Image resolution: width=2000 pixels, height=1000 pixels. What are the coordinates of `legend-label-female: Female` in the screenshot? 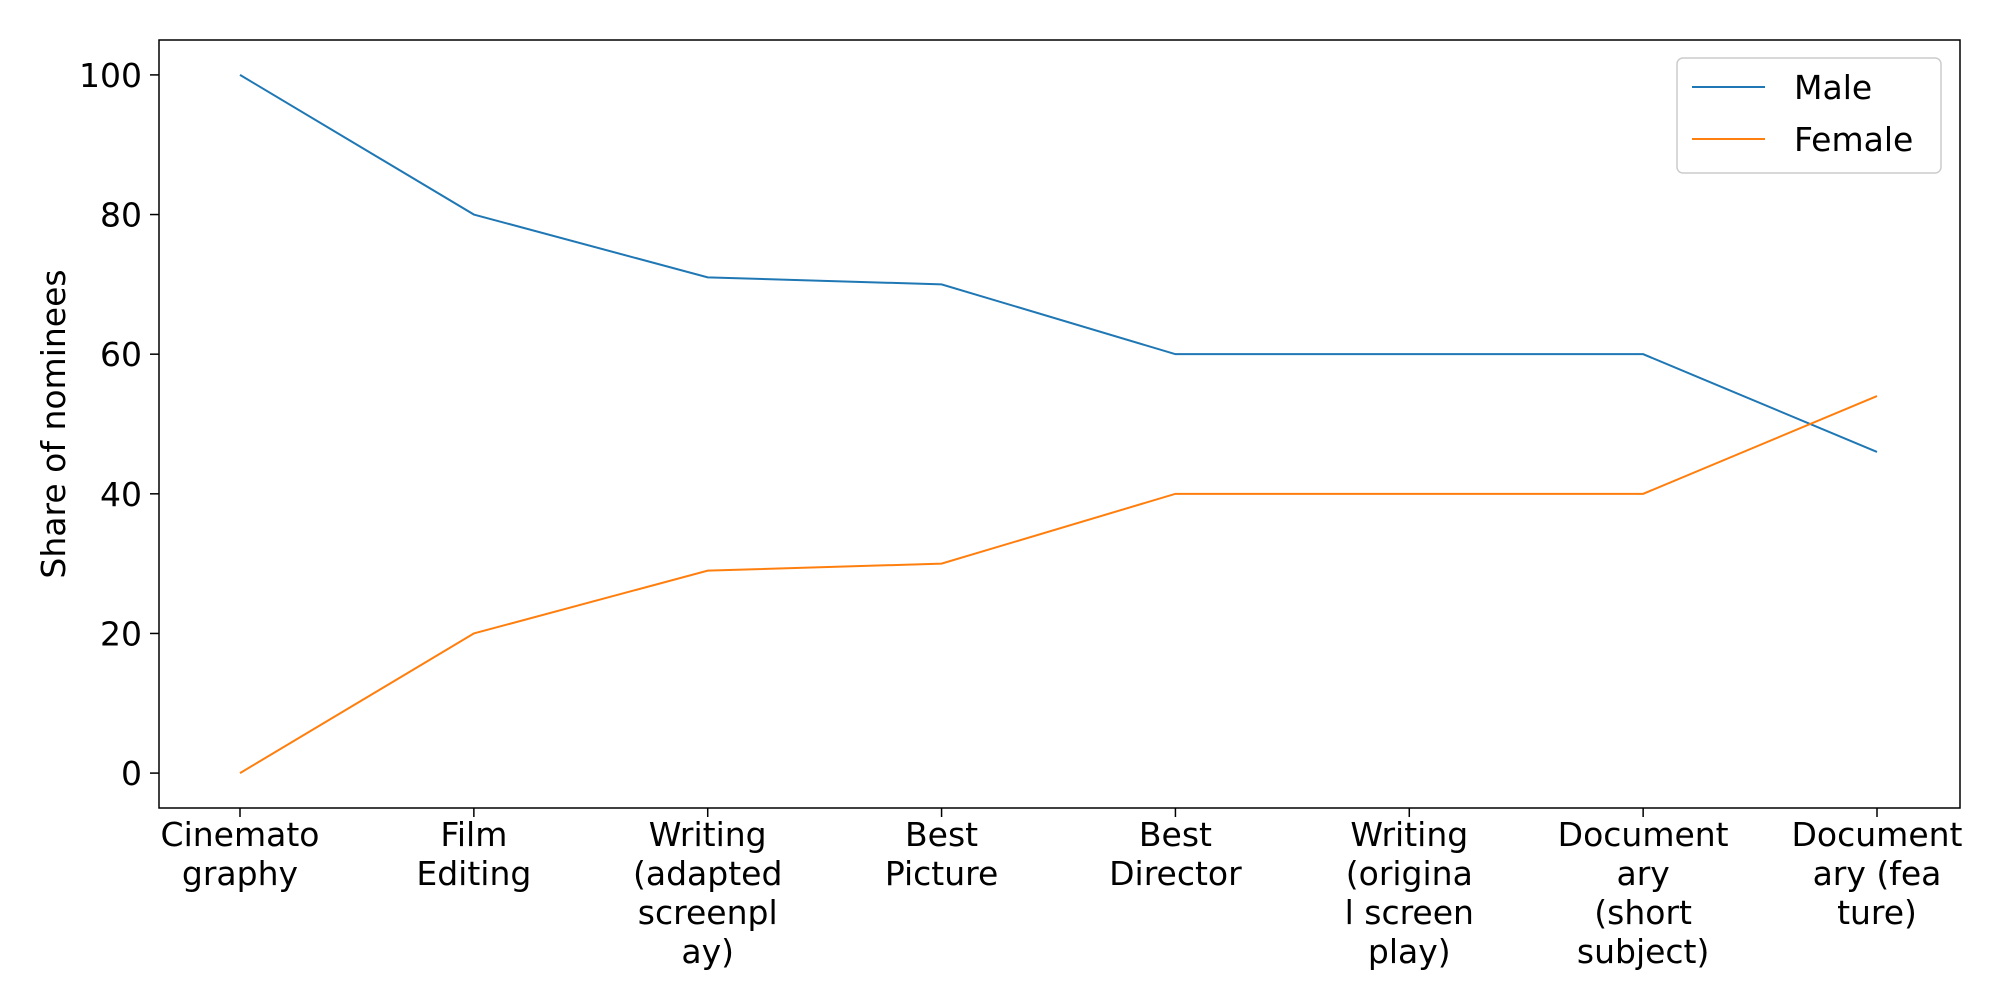 It's located at (1853, 139).